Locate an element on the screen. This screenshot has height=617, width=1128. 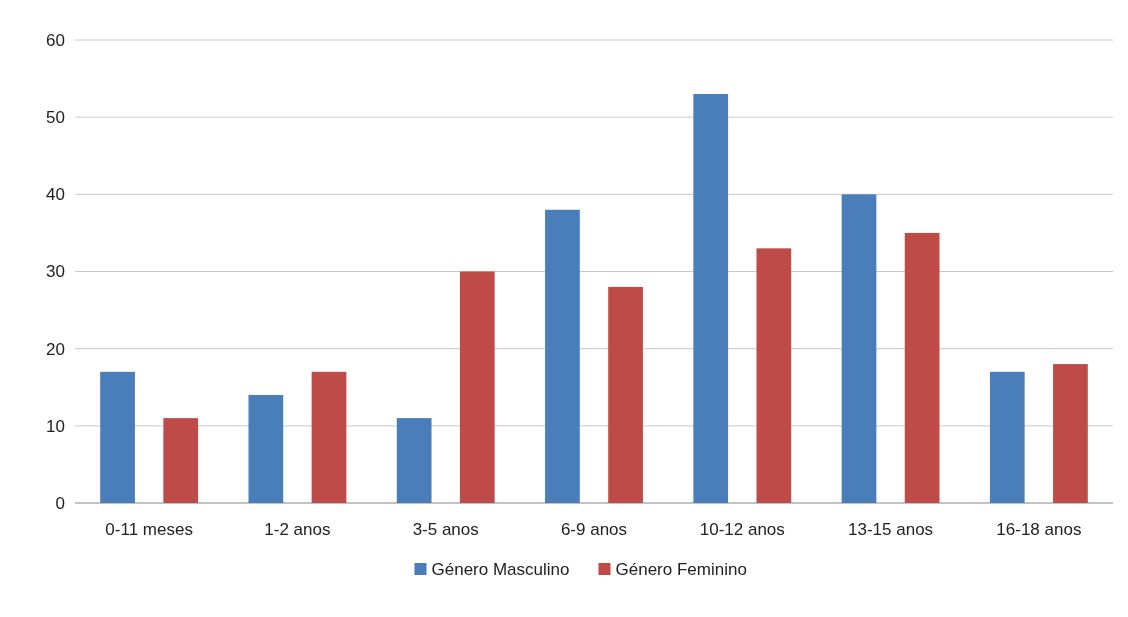
y-tick-label: 20 is located at coordinates (55, 349).